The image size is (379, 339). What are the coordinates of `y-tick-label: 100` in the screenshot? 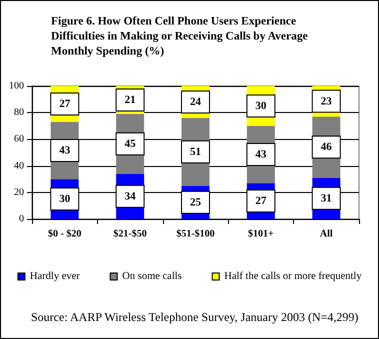 It's located at (16, 86).